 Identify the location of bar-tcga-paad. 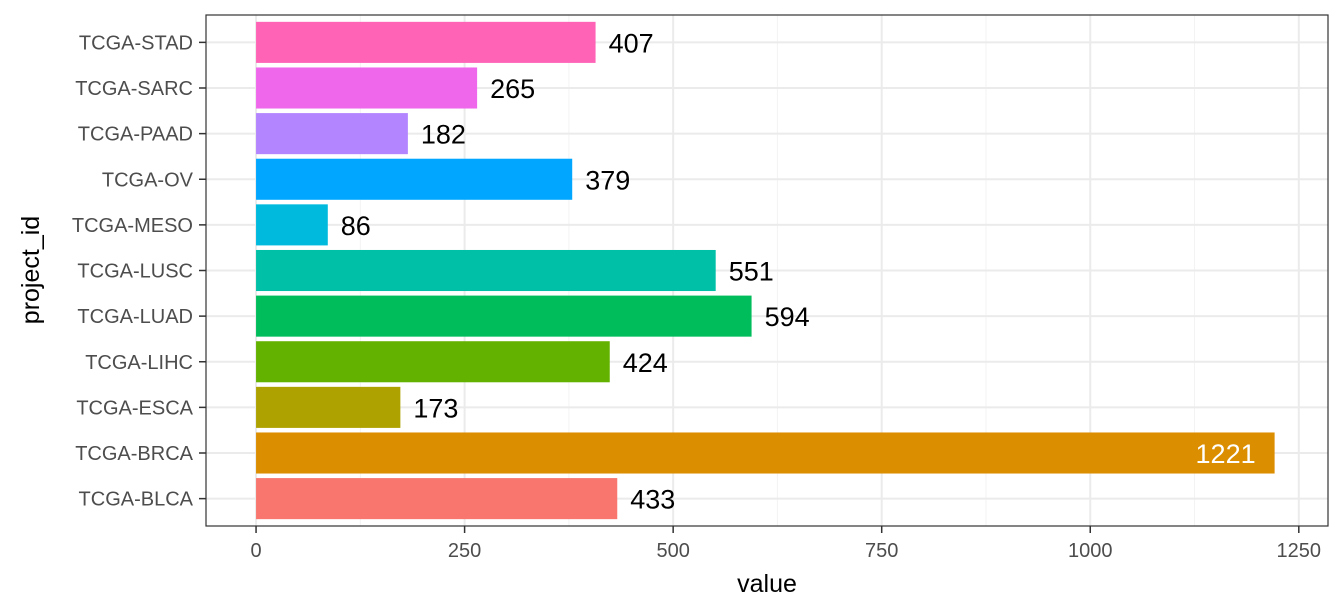
(332, 134).